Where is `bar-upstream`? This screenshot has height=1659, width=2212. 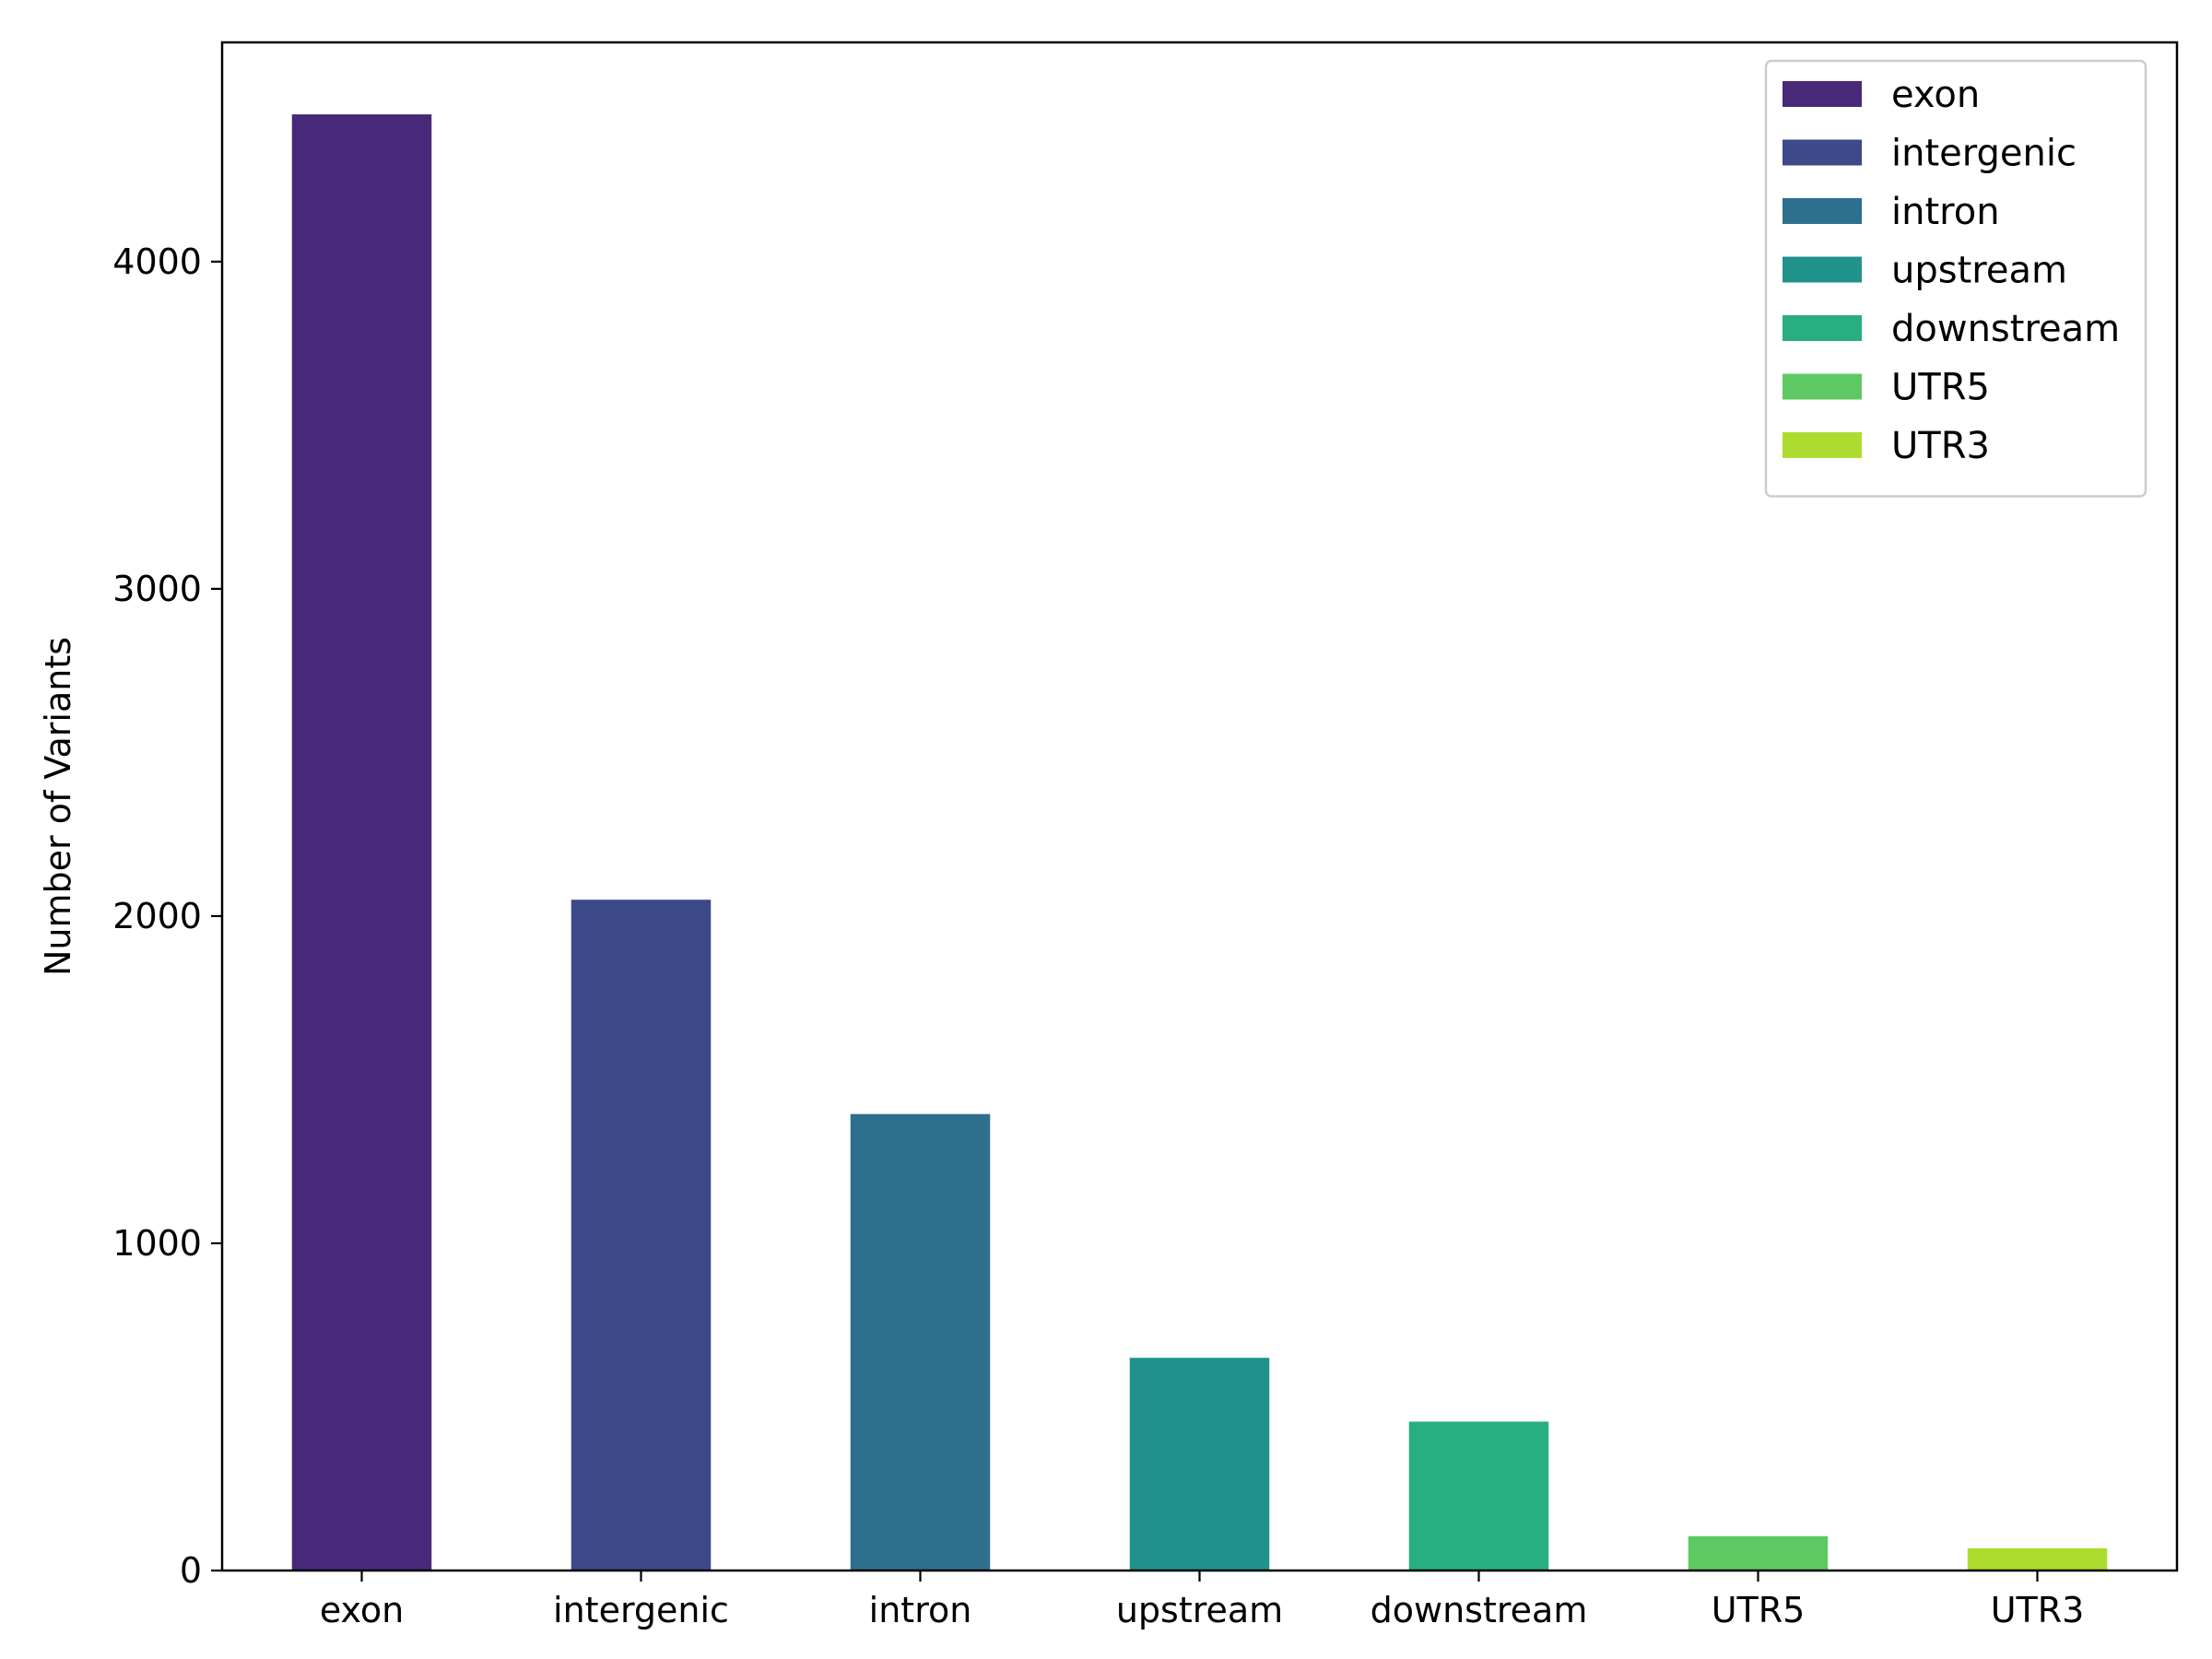
bar-upstream is located at coordinates (1199, 1464).